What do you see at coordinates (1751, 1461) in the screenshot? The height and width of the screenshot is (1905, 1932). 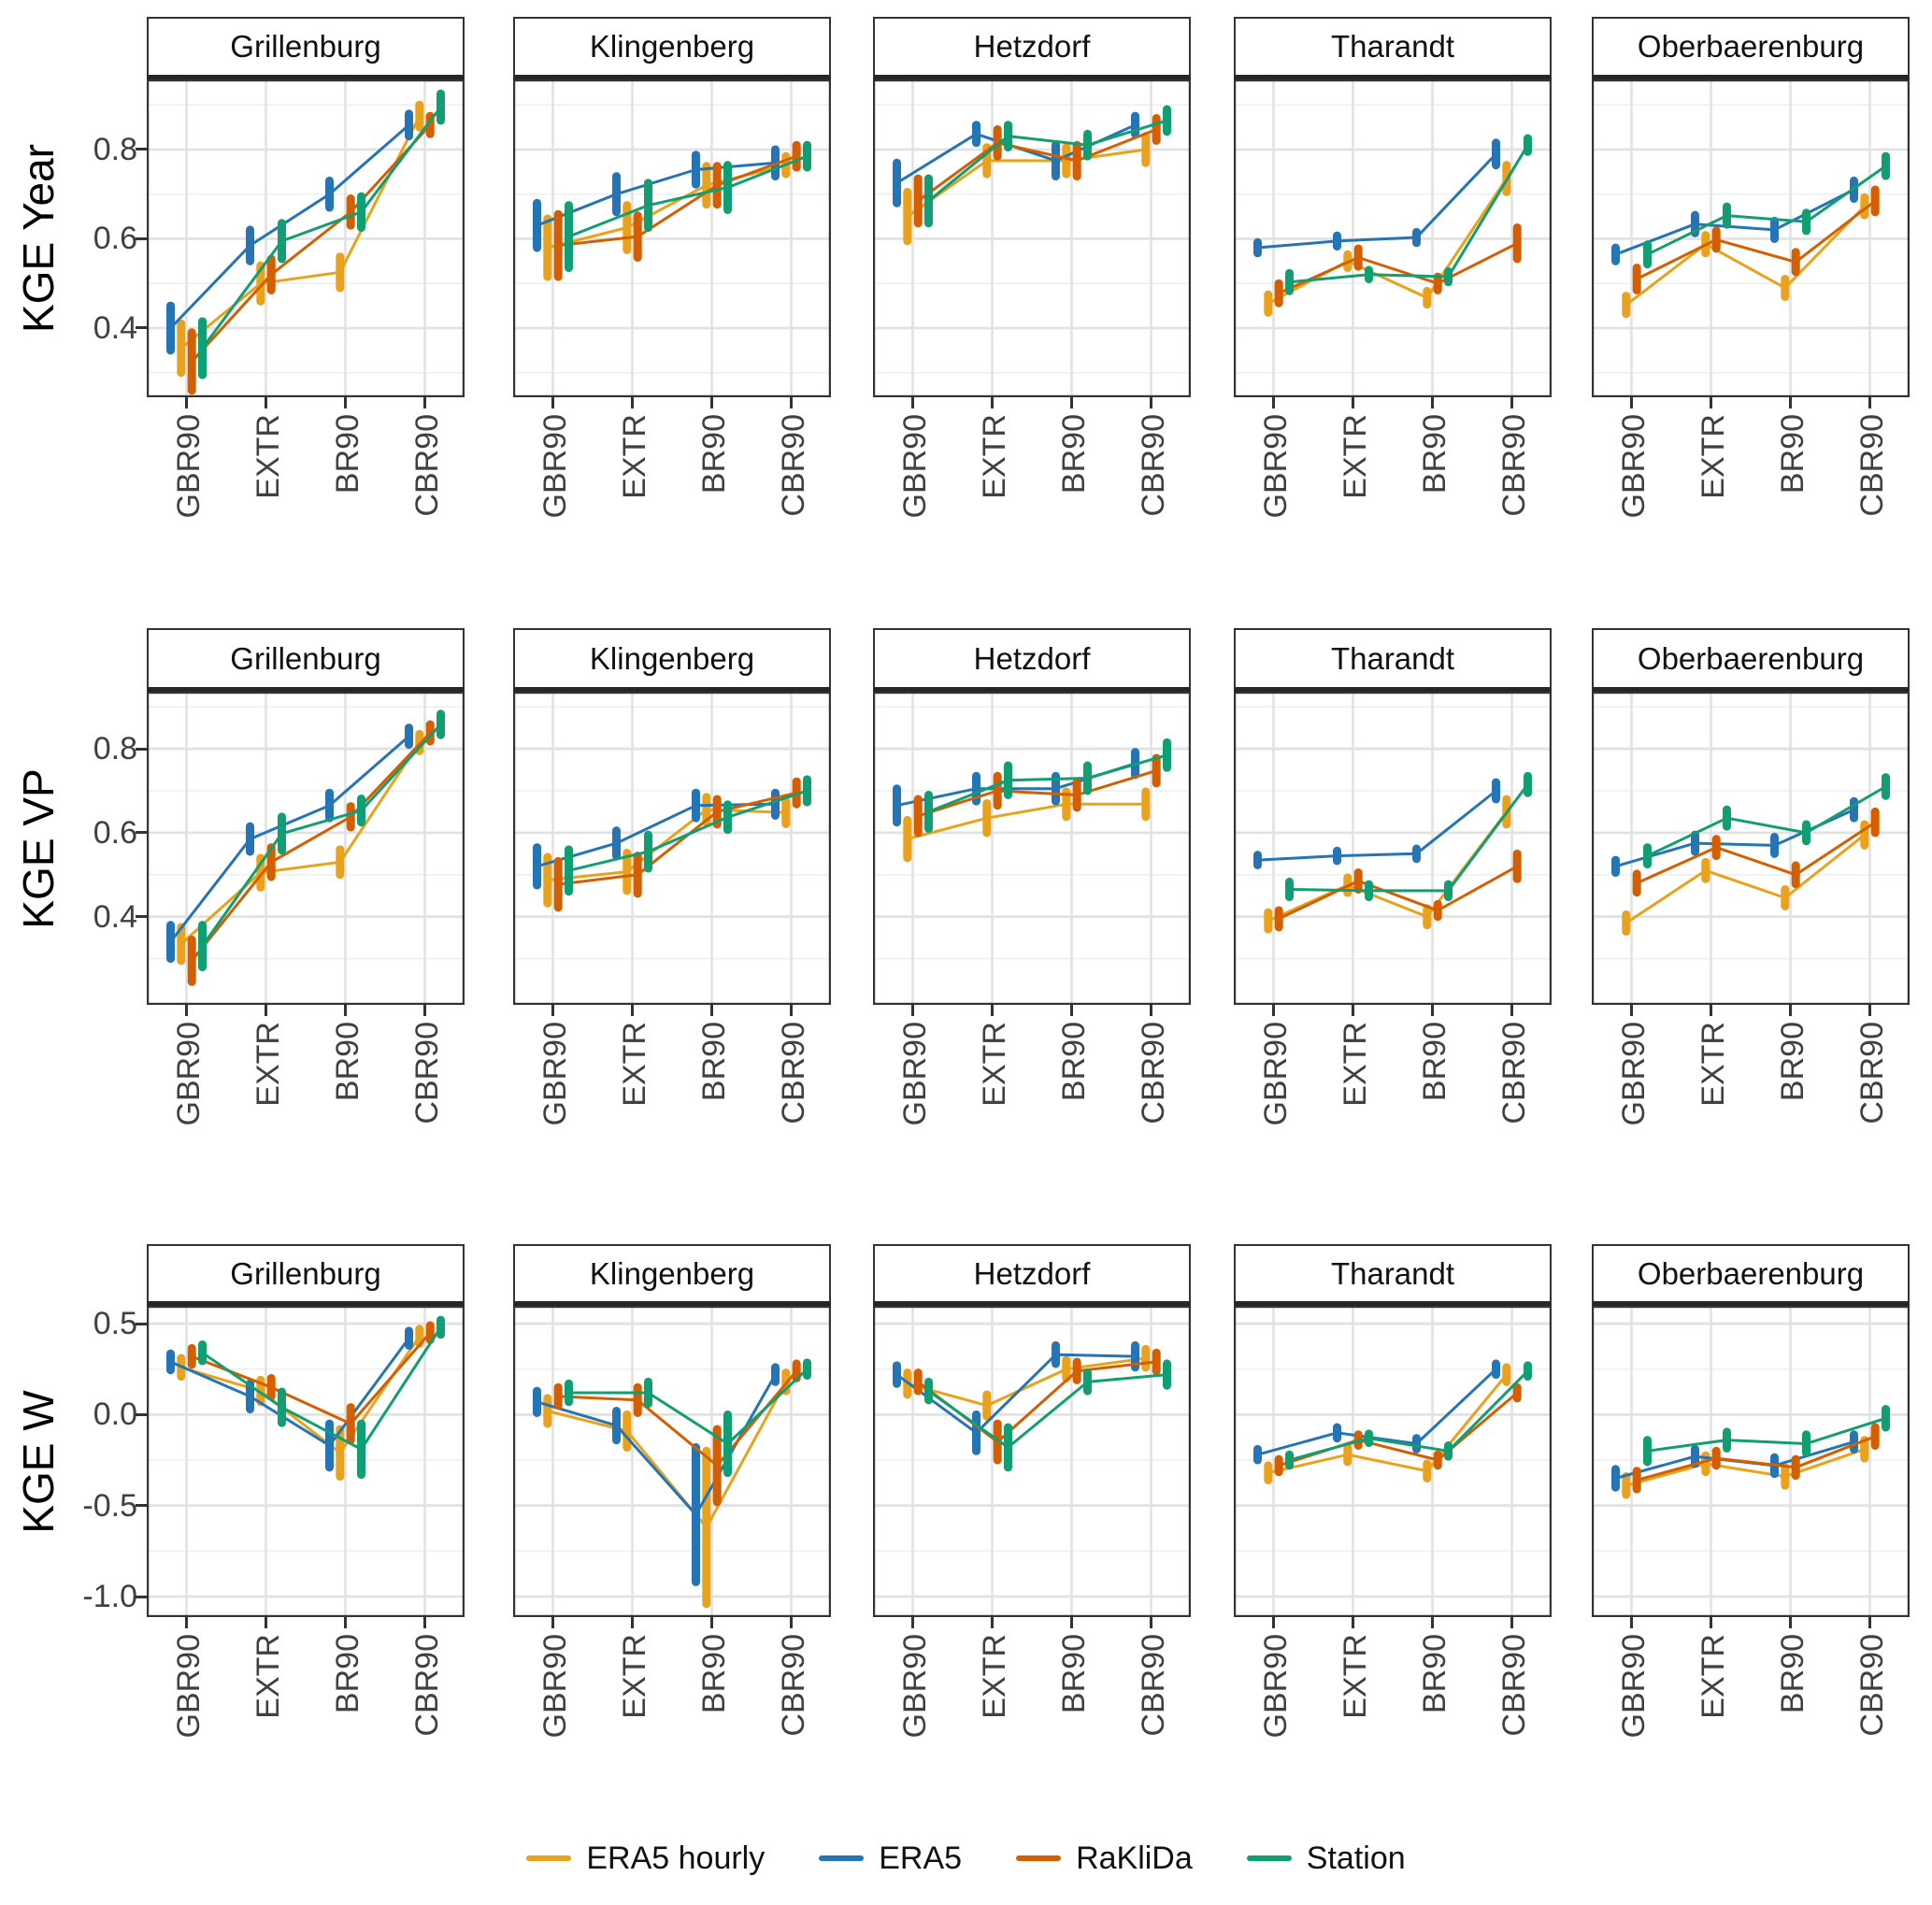 I see `panel-plot-kge-w-oberbaerenburg` at bounding box center [1751, 1461].